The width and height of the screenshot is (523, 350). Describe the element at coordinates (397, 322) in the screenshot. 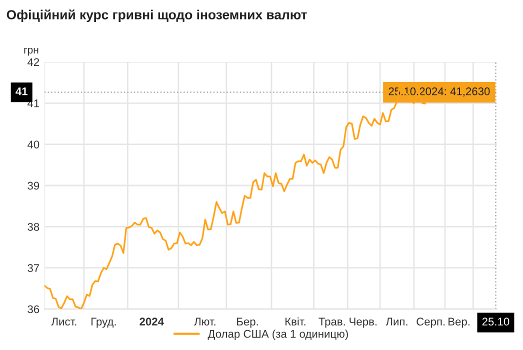

I see `x-tick-label: Лип.` at that location.